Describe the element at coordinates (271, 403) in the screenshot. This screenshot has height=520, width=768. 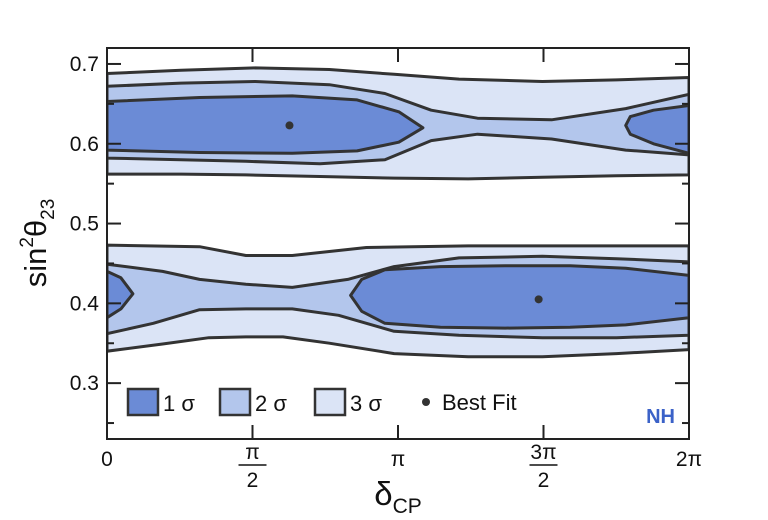
I see `legend-label-sigma2: 2 σ` at that location.